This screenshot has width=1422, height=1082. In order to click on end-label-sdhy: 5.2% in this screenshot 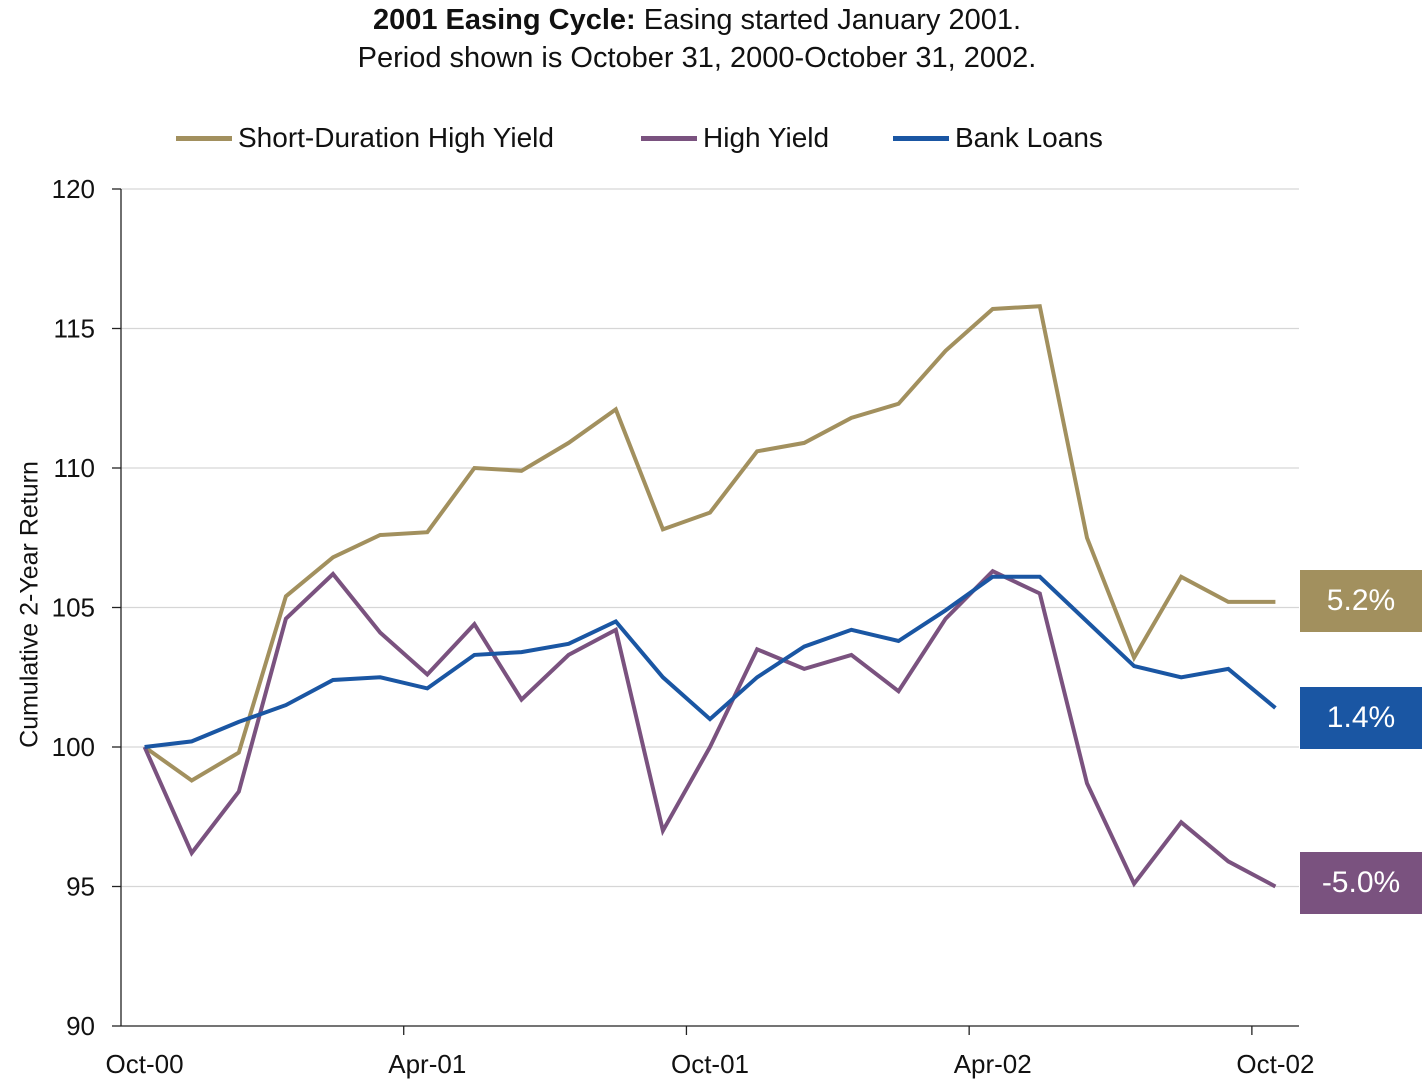, I will do `click(1361, 601)`.